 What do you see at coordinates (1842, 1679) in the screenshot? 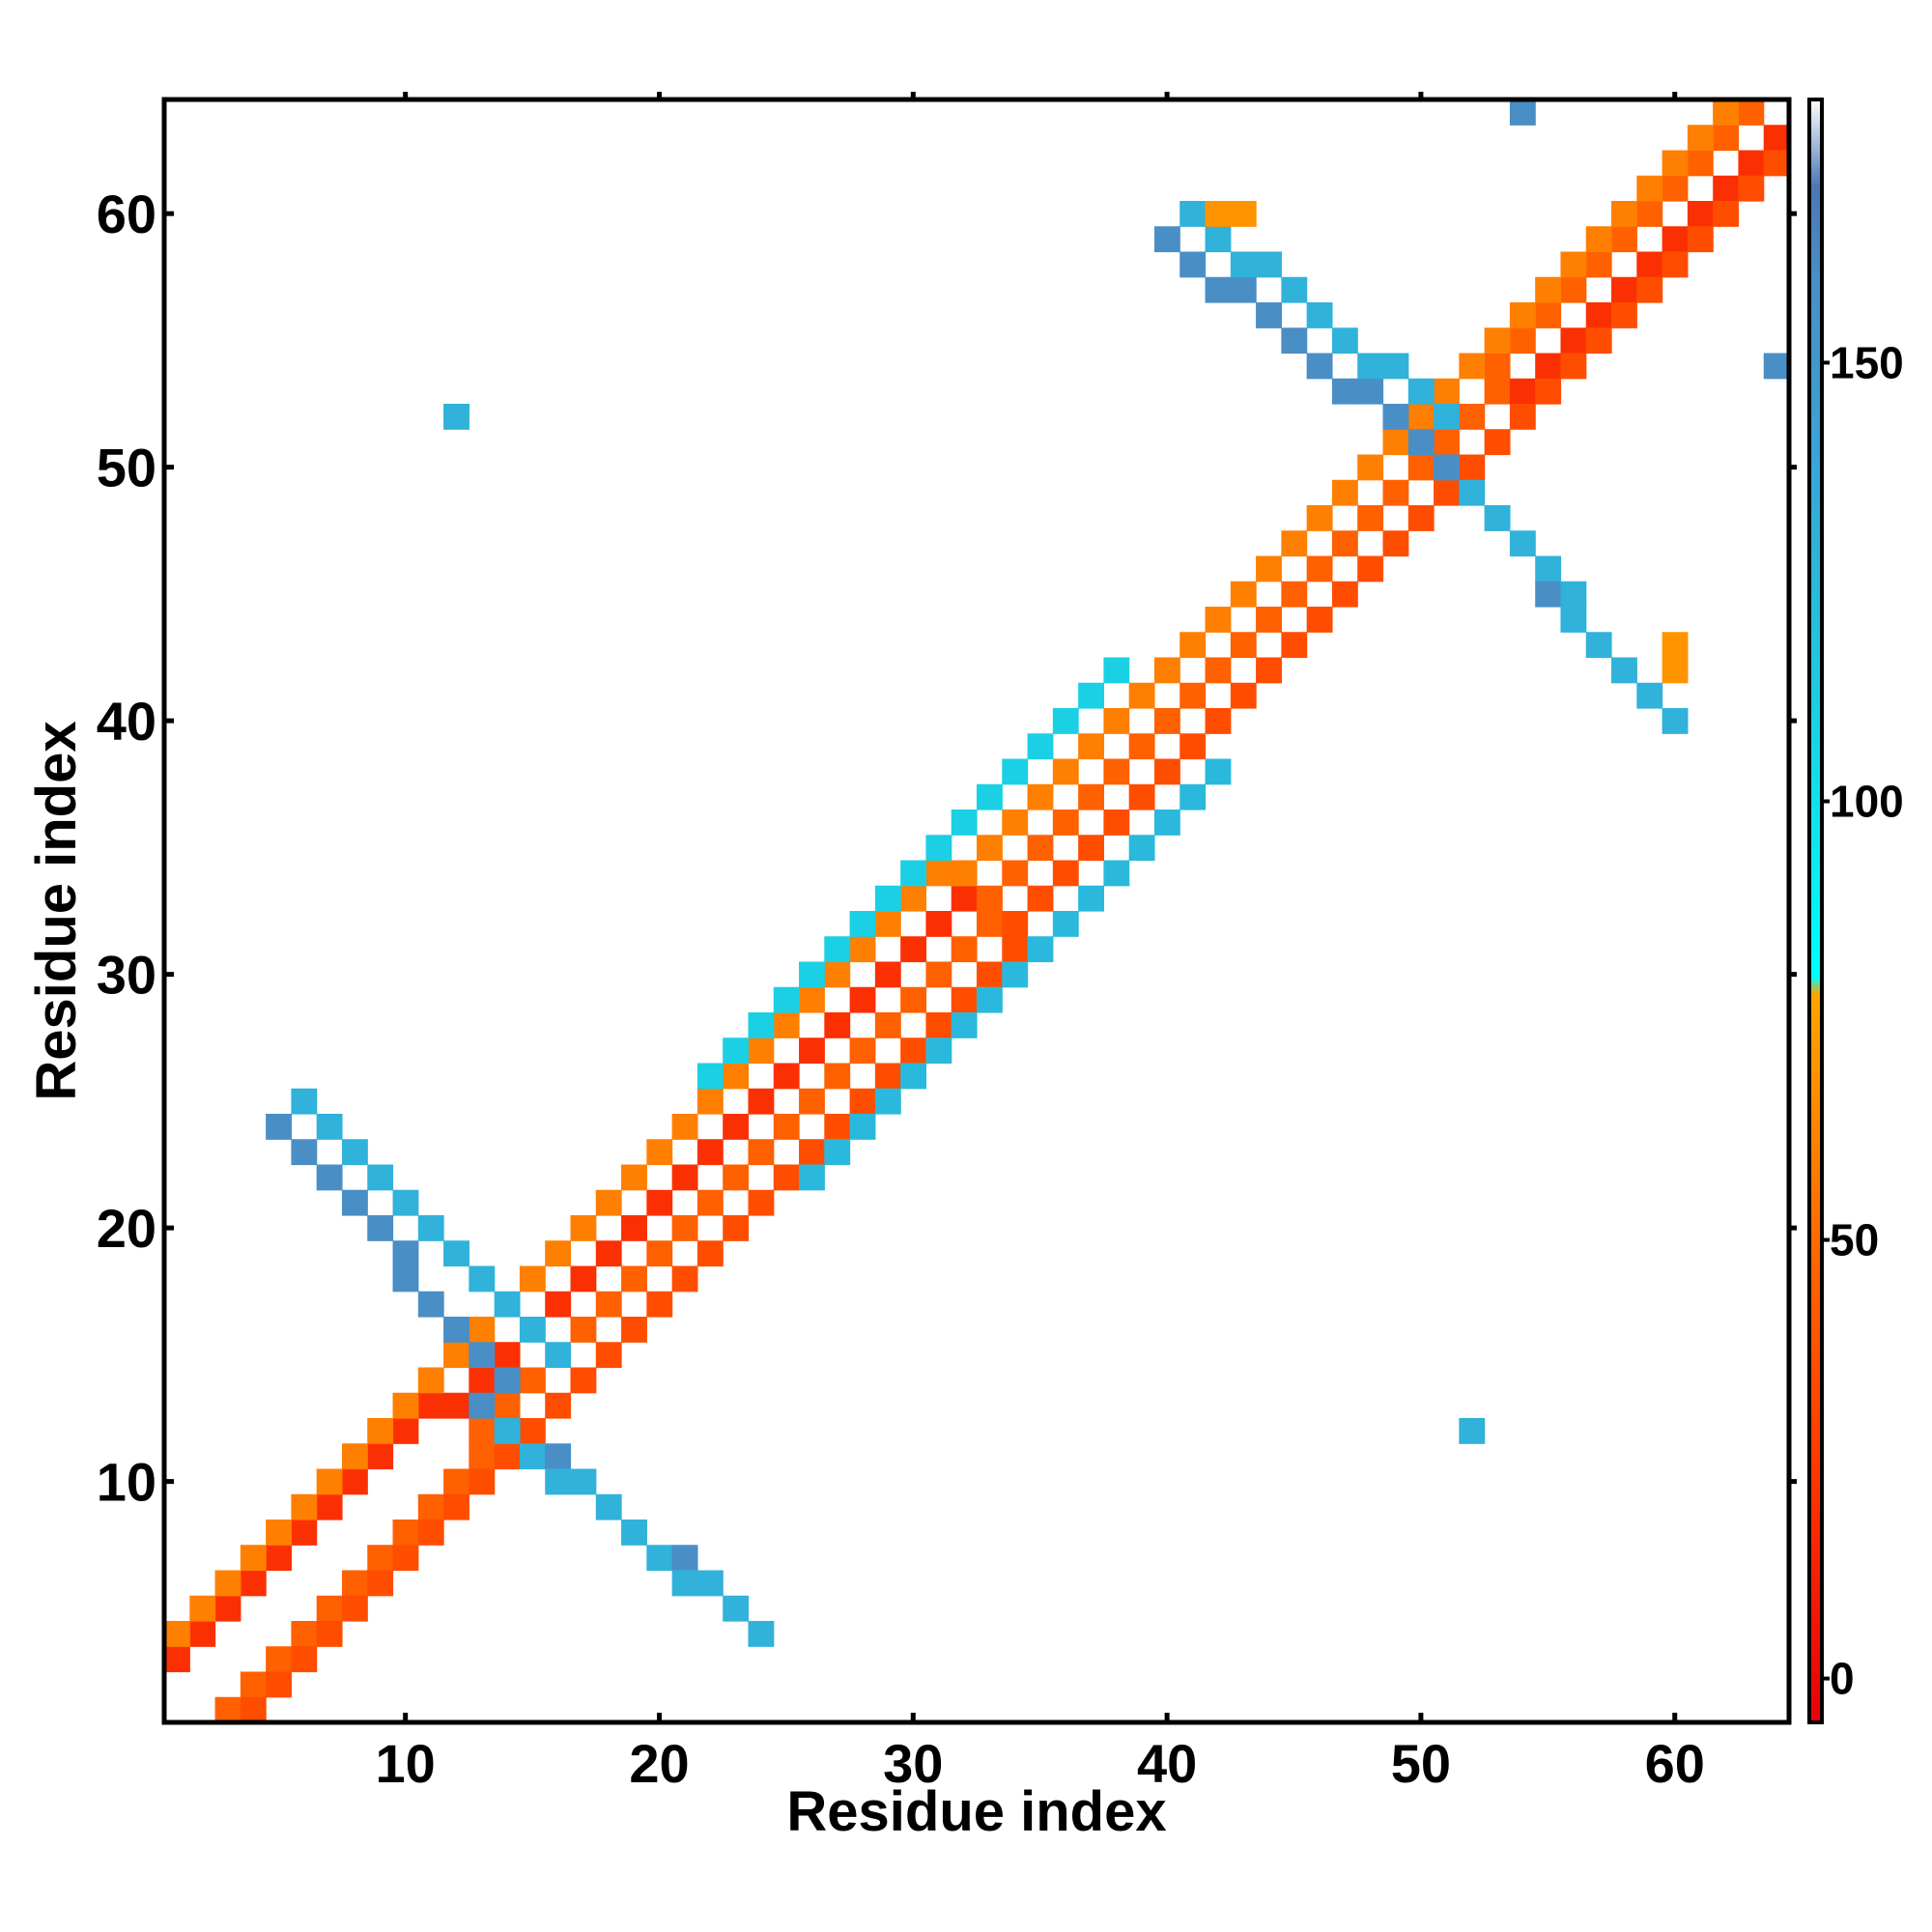
I see `colorbar-tick-label: 0` at bounding box center [1842, 1679].